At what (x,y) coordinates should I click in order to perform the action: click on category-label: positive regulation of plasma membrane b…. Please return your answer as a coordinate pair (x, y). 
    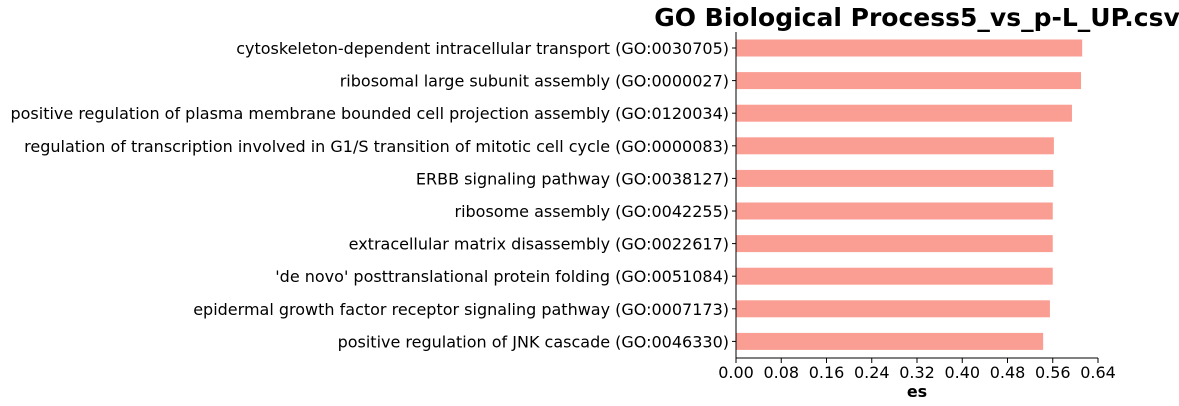
    Looking at the image, I should click on (369, 113).